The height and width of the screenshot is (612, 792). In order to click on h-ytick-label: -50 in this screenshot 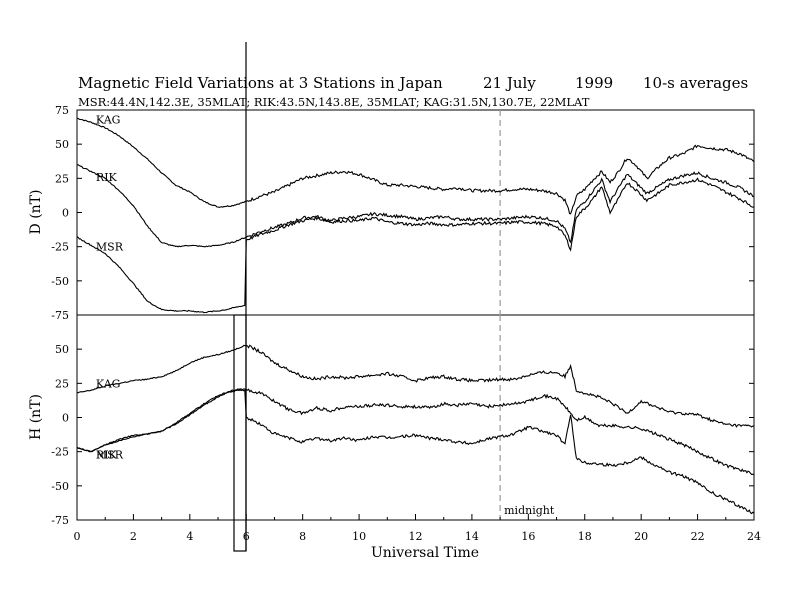, I will do `click(60, 486)`.